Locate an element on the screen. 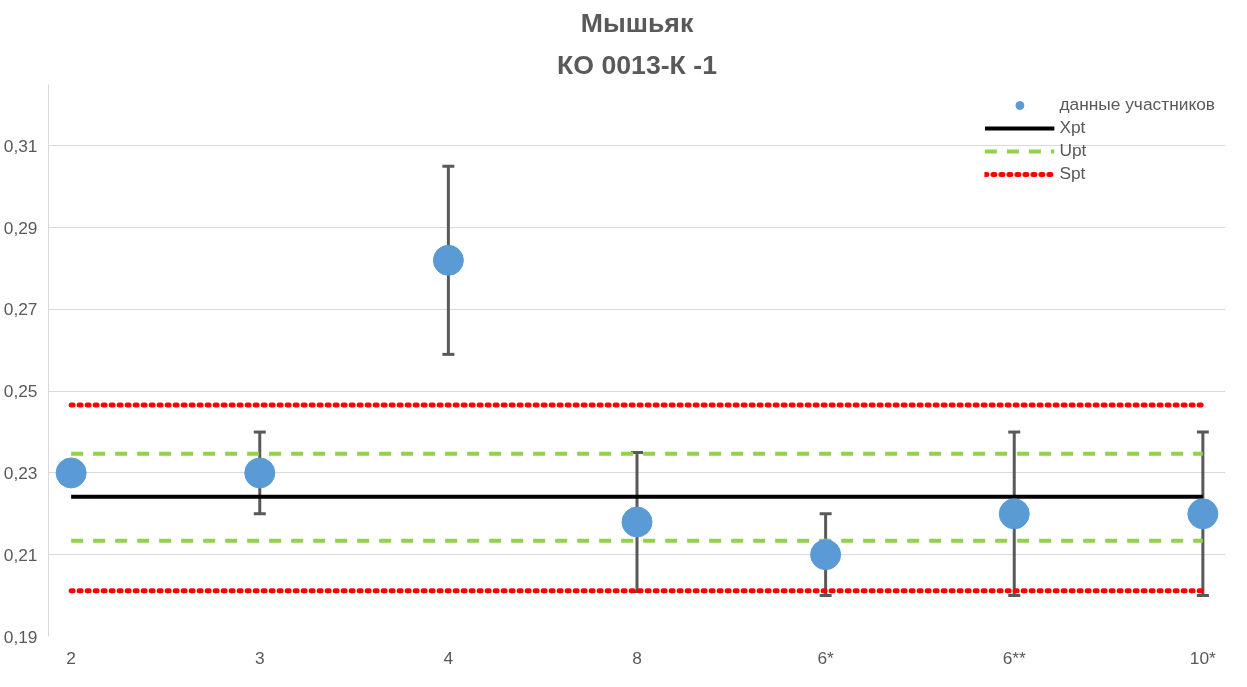 This screenshot has height=687, width=1247. y-tick-label: 0,21 is located at coordinates (20, 554).